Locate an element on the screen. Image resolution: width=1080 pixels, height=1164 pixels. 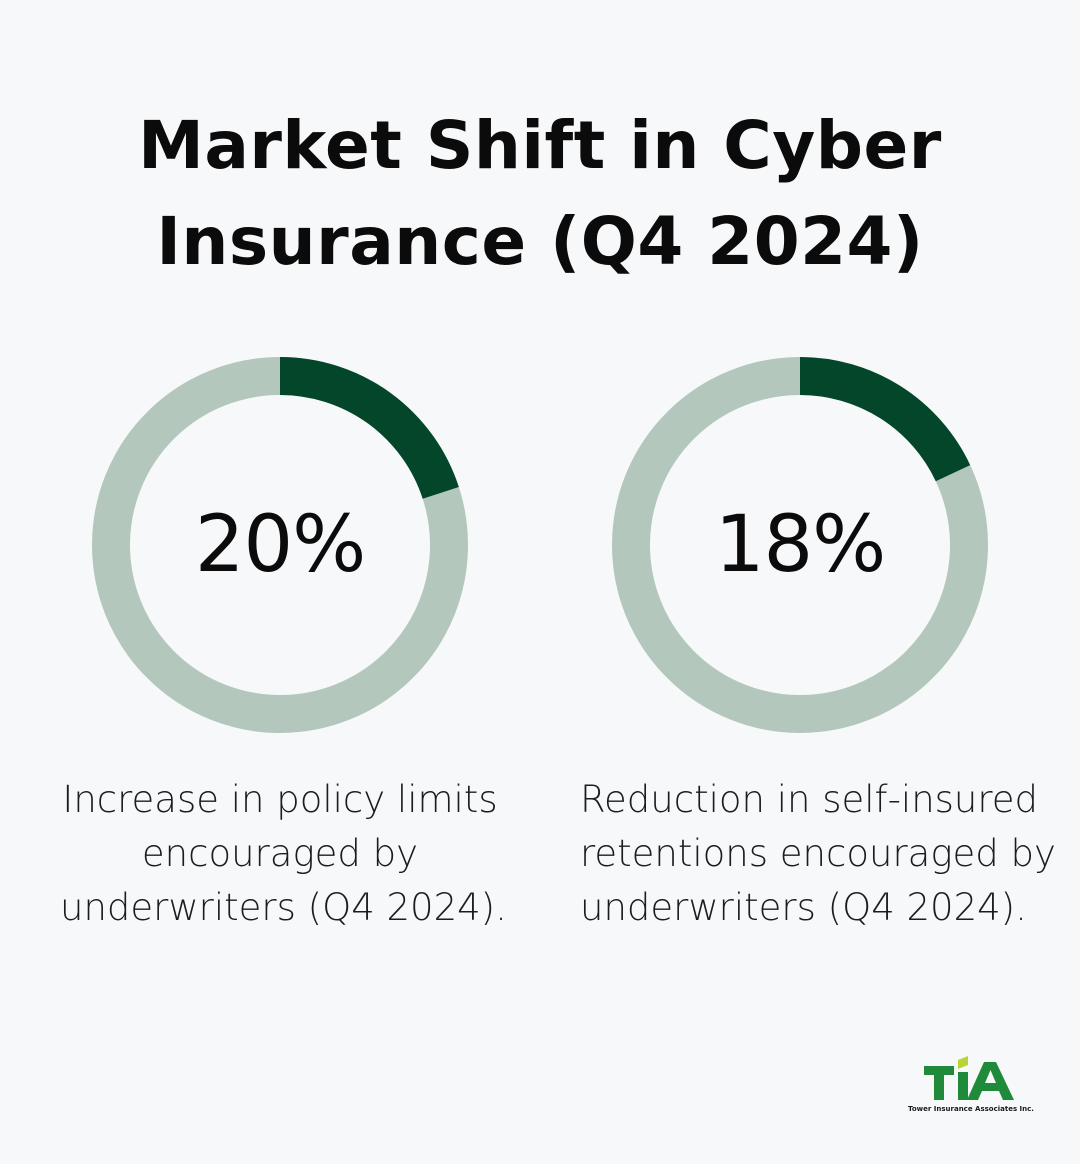
title-line-2: Insurance (Q4 2024) is located at coordinates (540, 241).